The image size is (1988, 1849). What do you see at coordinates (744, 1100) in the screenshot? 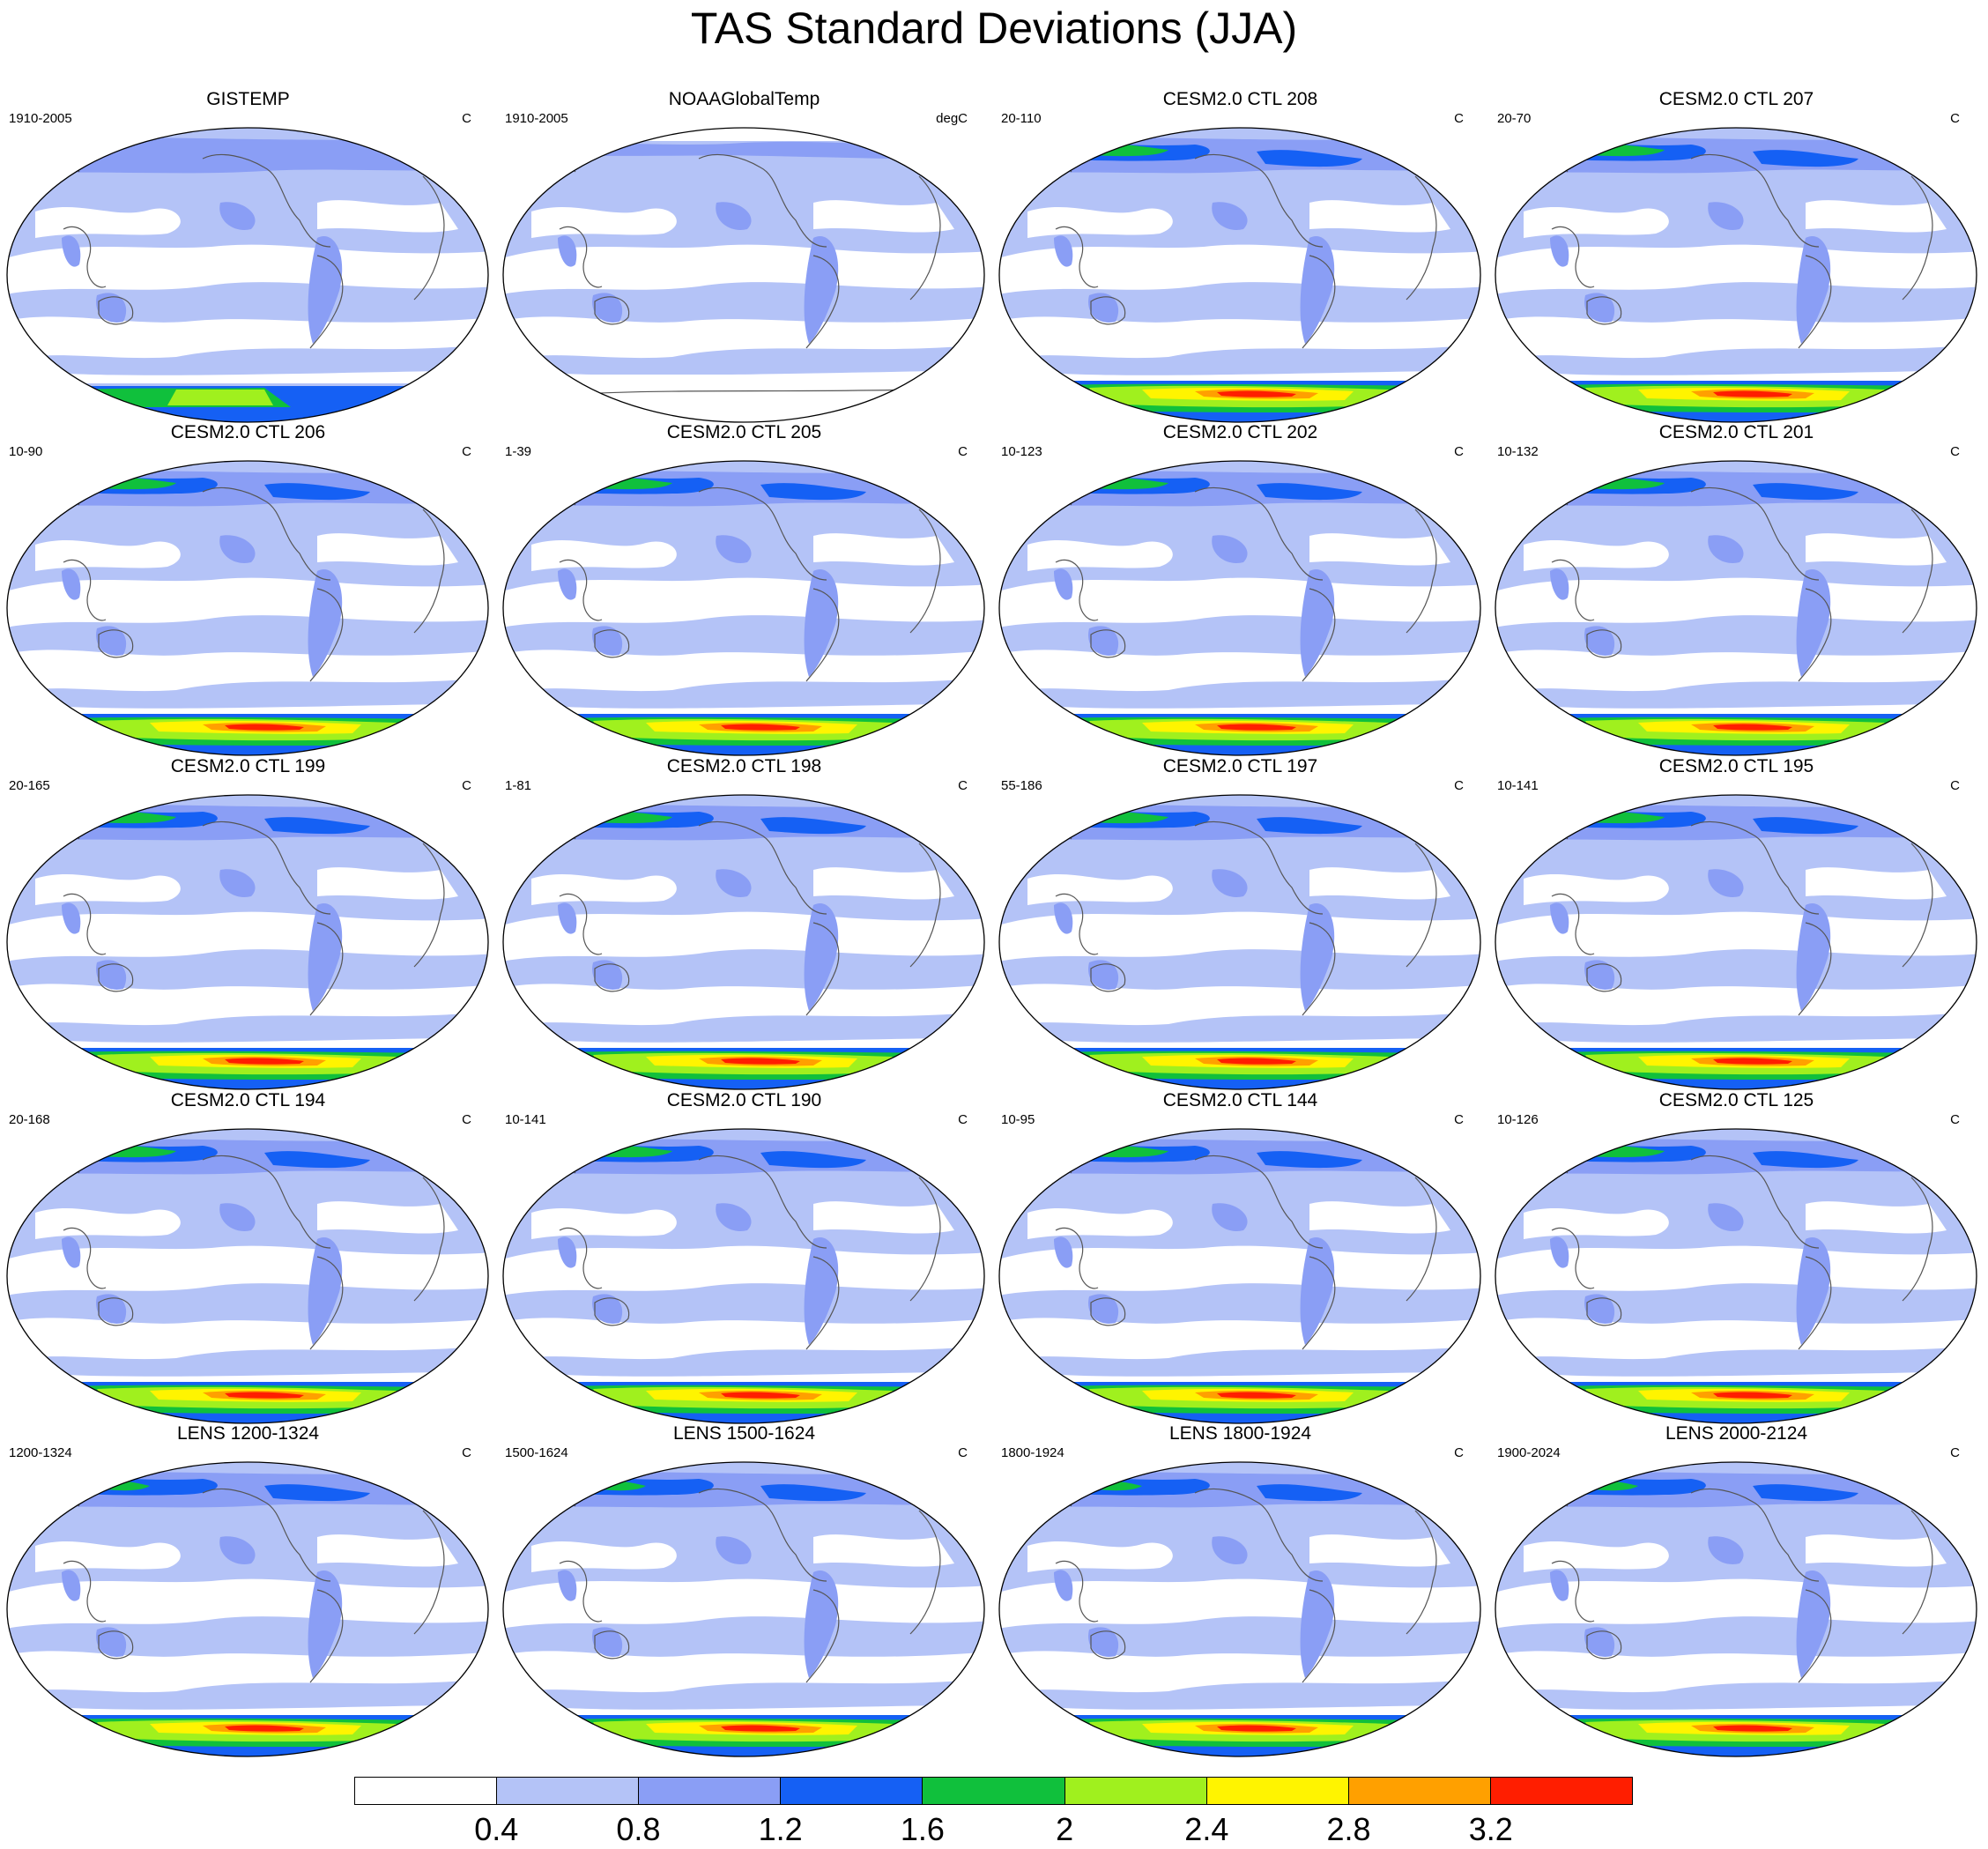
I see `panel-title: CESM2.0 CTL 190` at bounding box center [744, 1100].